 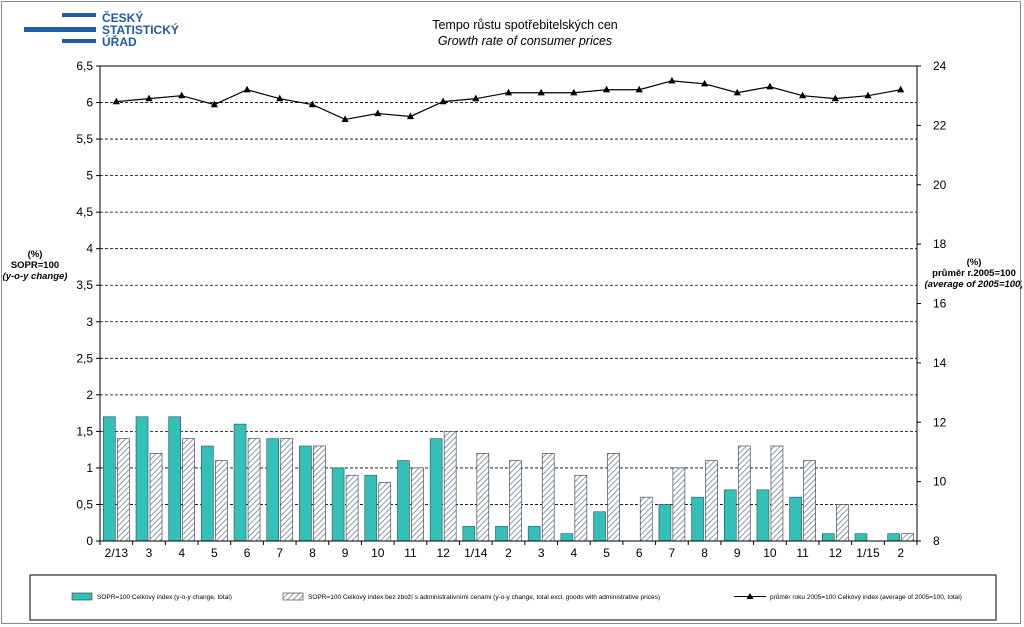 What do you see at coordinates (247, 553) in the screenshot?
I see `x-tick-label: 6` at bounding box center [247, 553].